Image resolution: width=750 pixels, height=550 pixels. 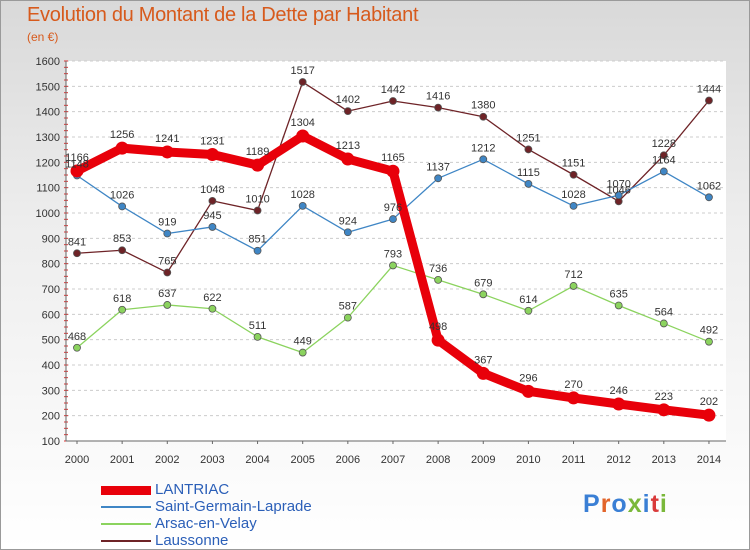 I want to click on data-label: 1062, so click(x=709, y=186).